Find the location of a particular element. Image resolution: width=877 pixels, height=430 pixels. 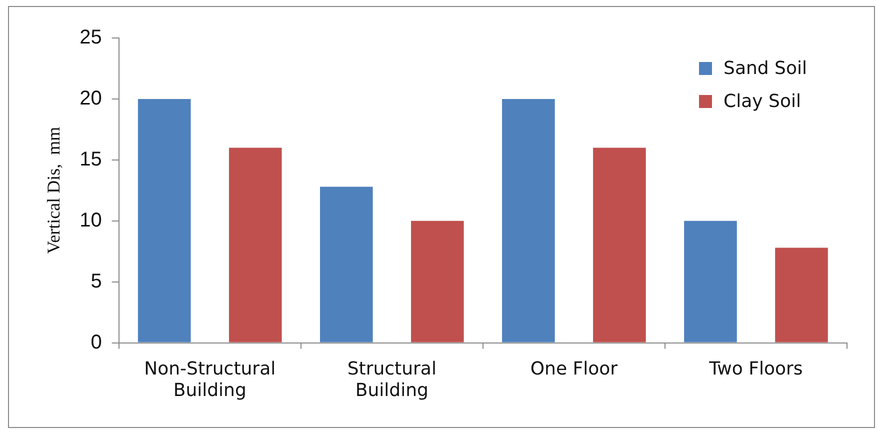

legend-label: Sand Soil is located at coordinates (765, 68).